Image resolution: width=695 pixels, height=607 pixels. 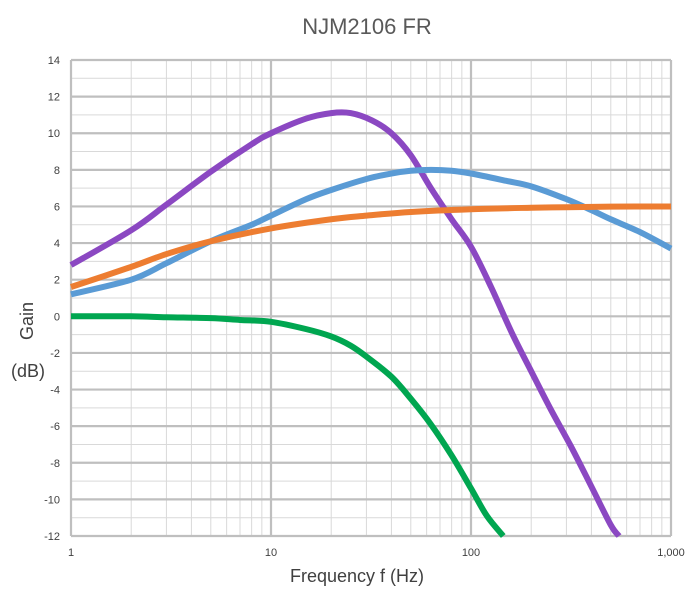 What do you see at coordinates (55, 427) in the screenshot?
I see `y-tick-label: -6` at bounding box center [55, 427].